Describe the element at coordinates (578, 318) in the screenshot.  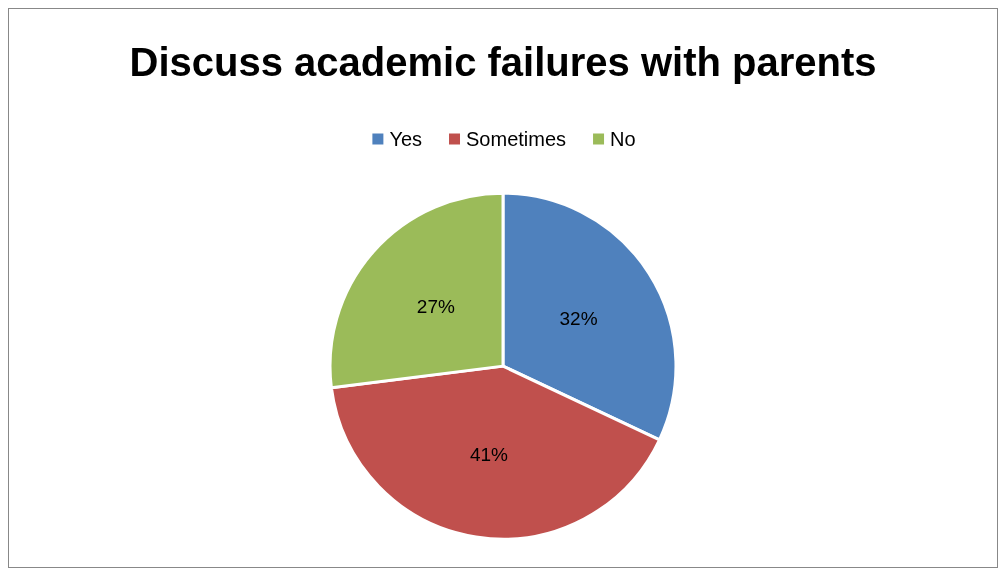
I see `data-label: 32%` at that location.